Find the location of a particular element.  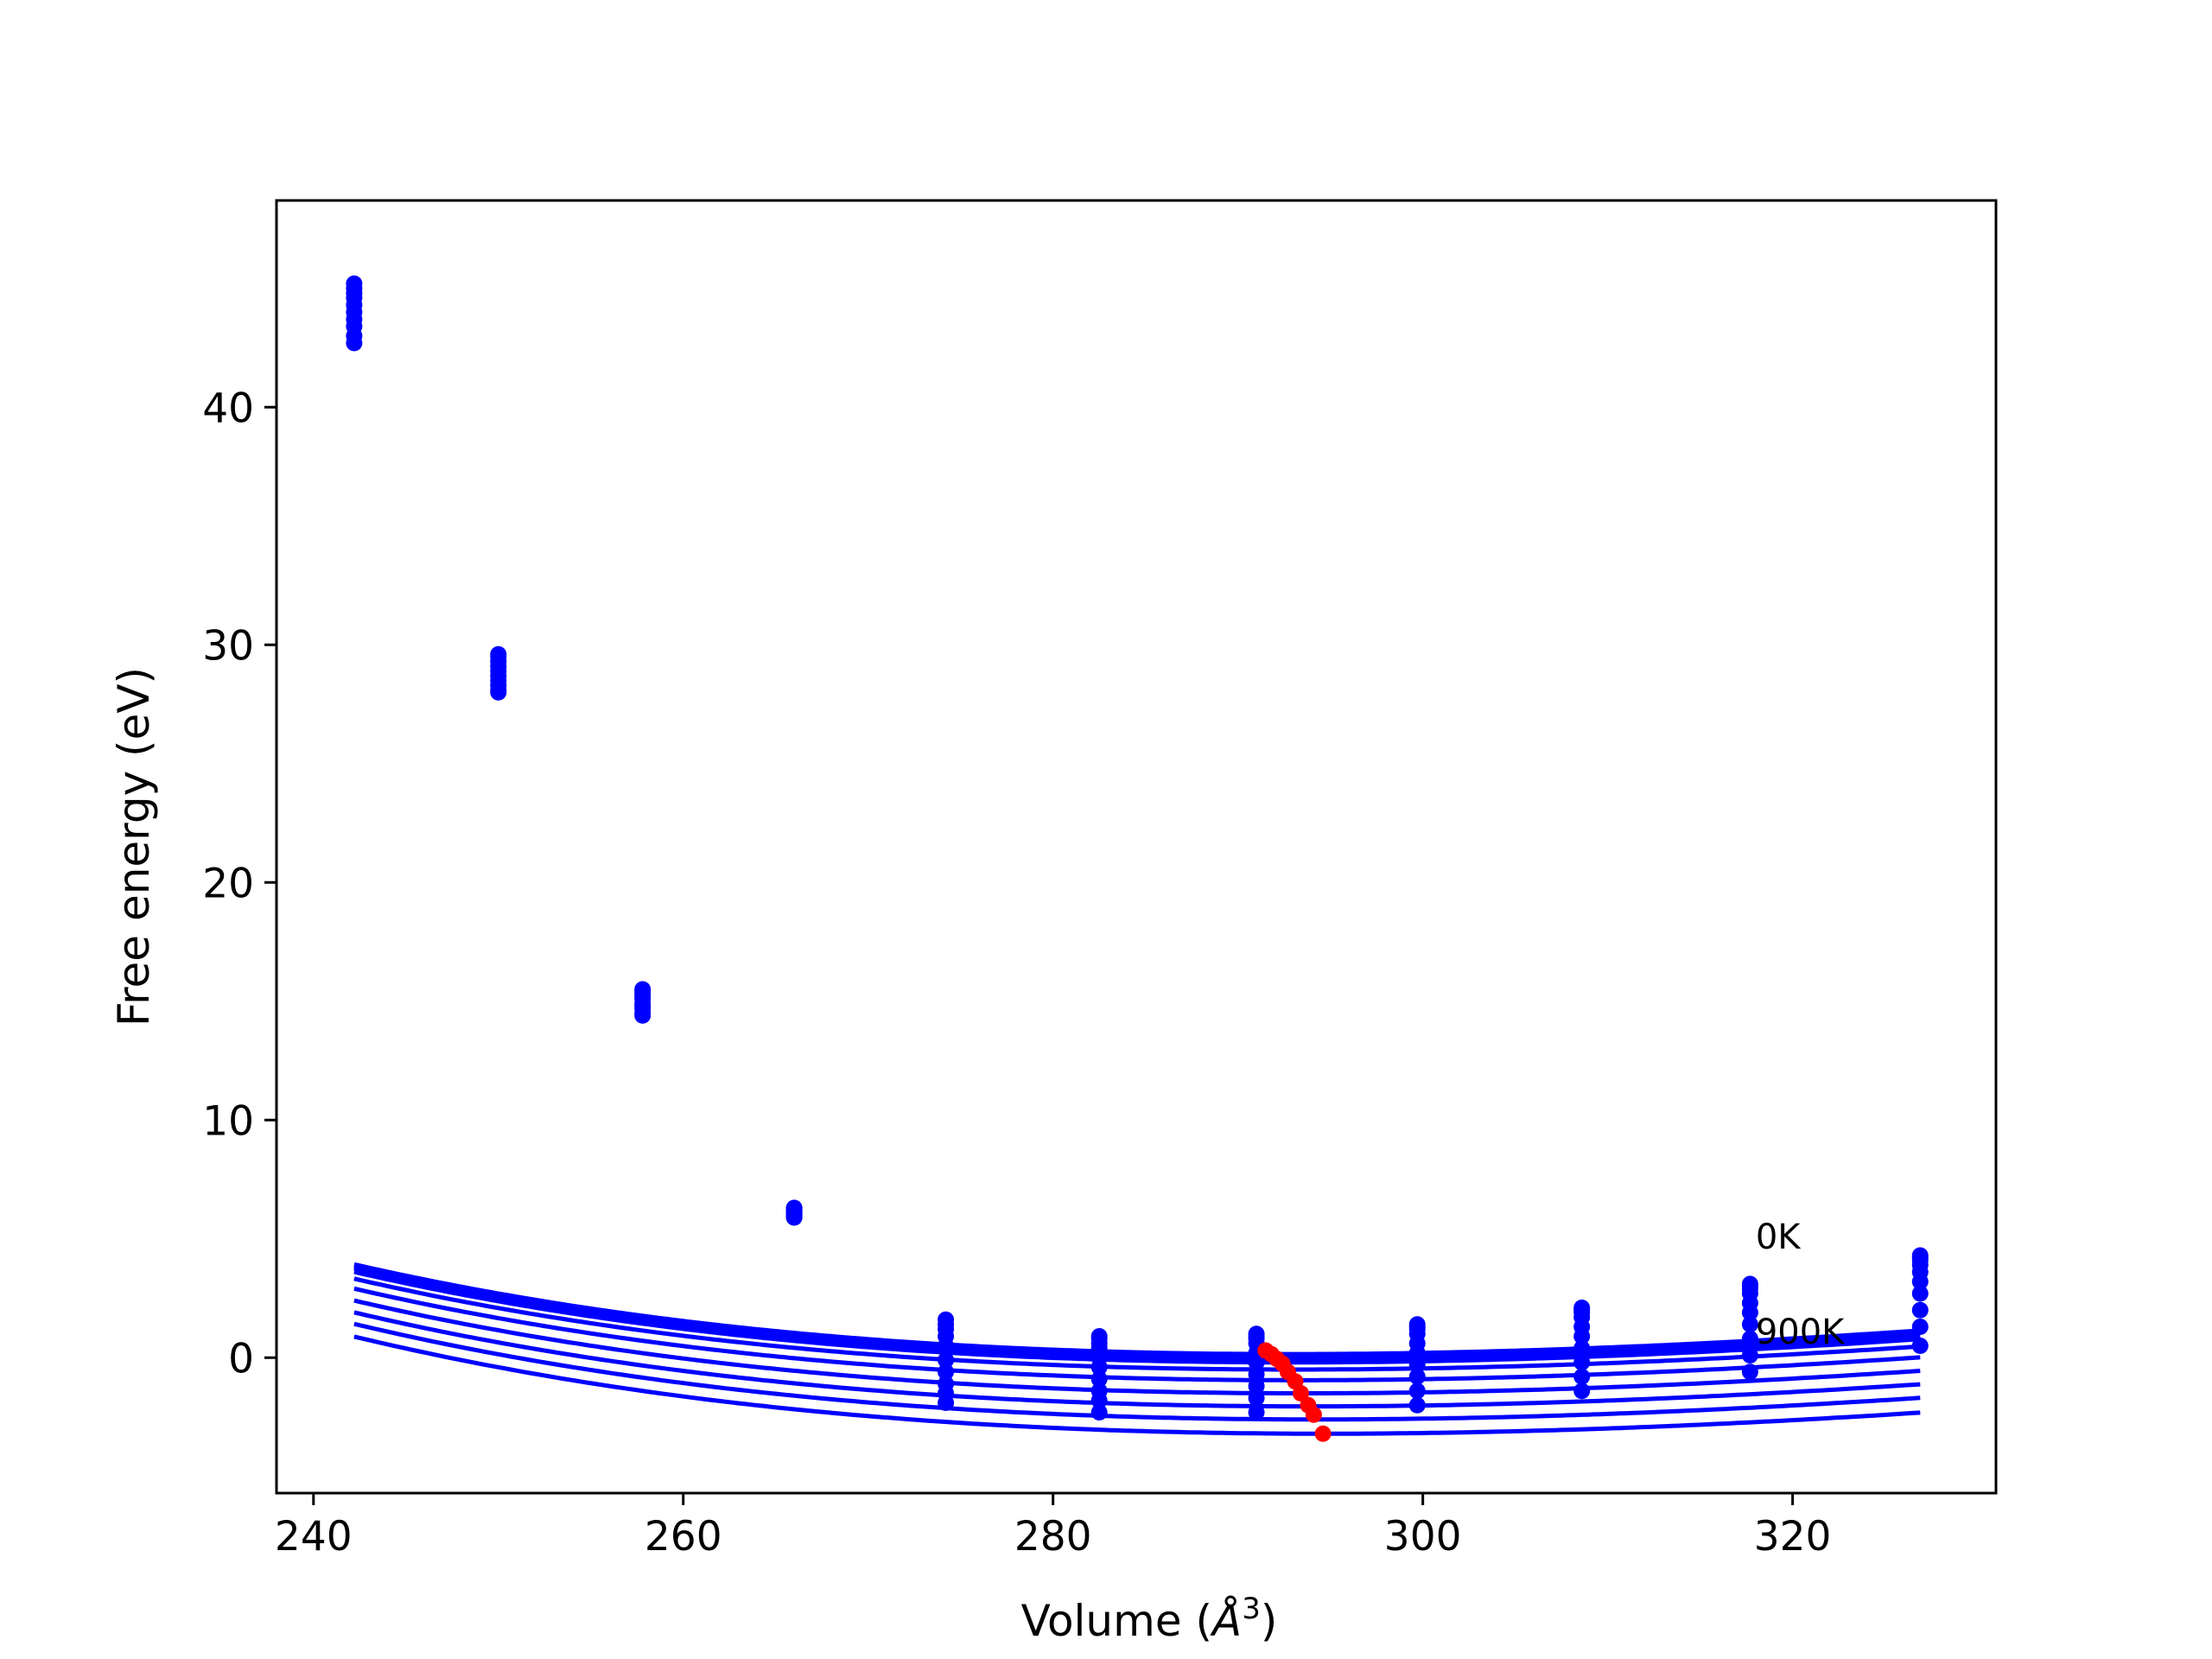

x-tick-label: 240 is located at coordinates (314, 1536).